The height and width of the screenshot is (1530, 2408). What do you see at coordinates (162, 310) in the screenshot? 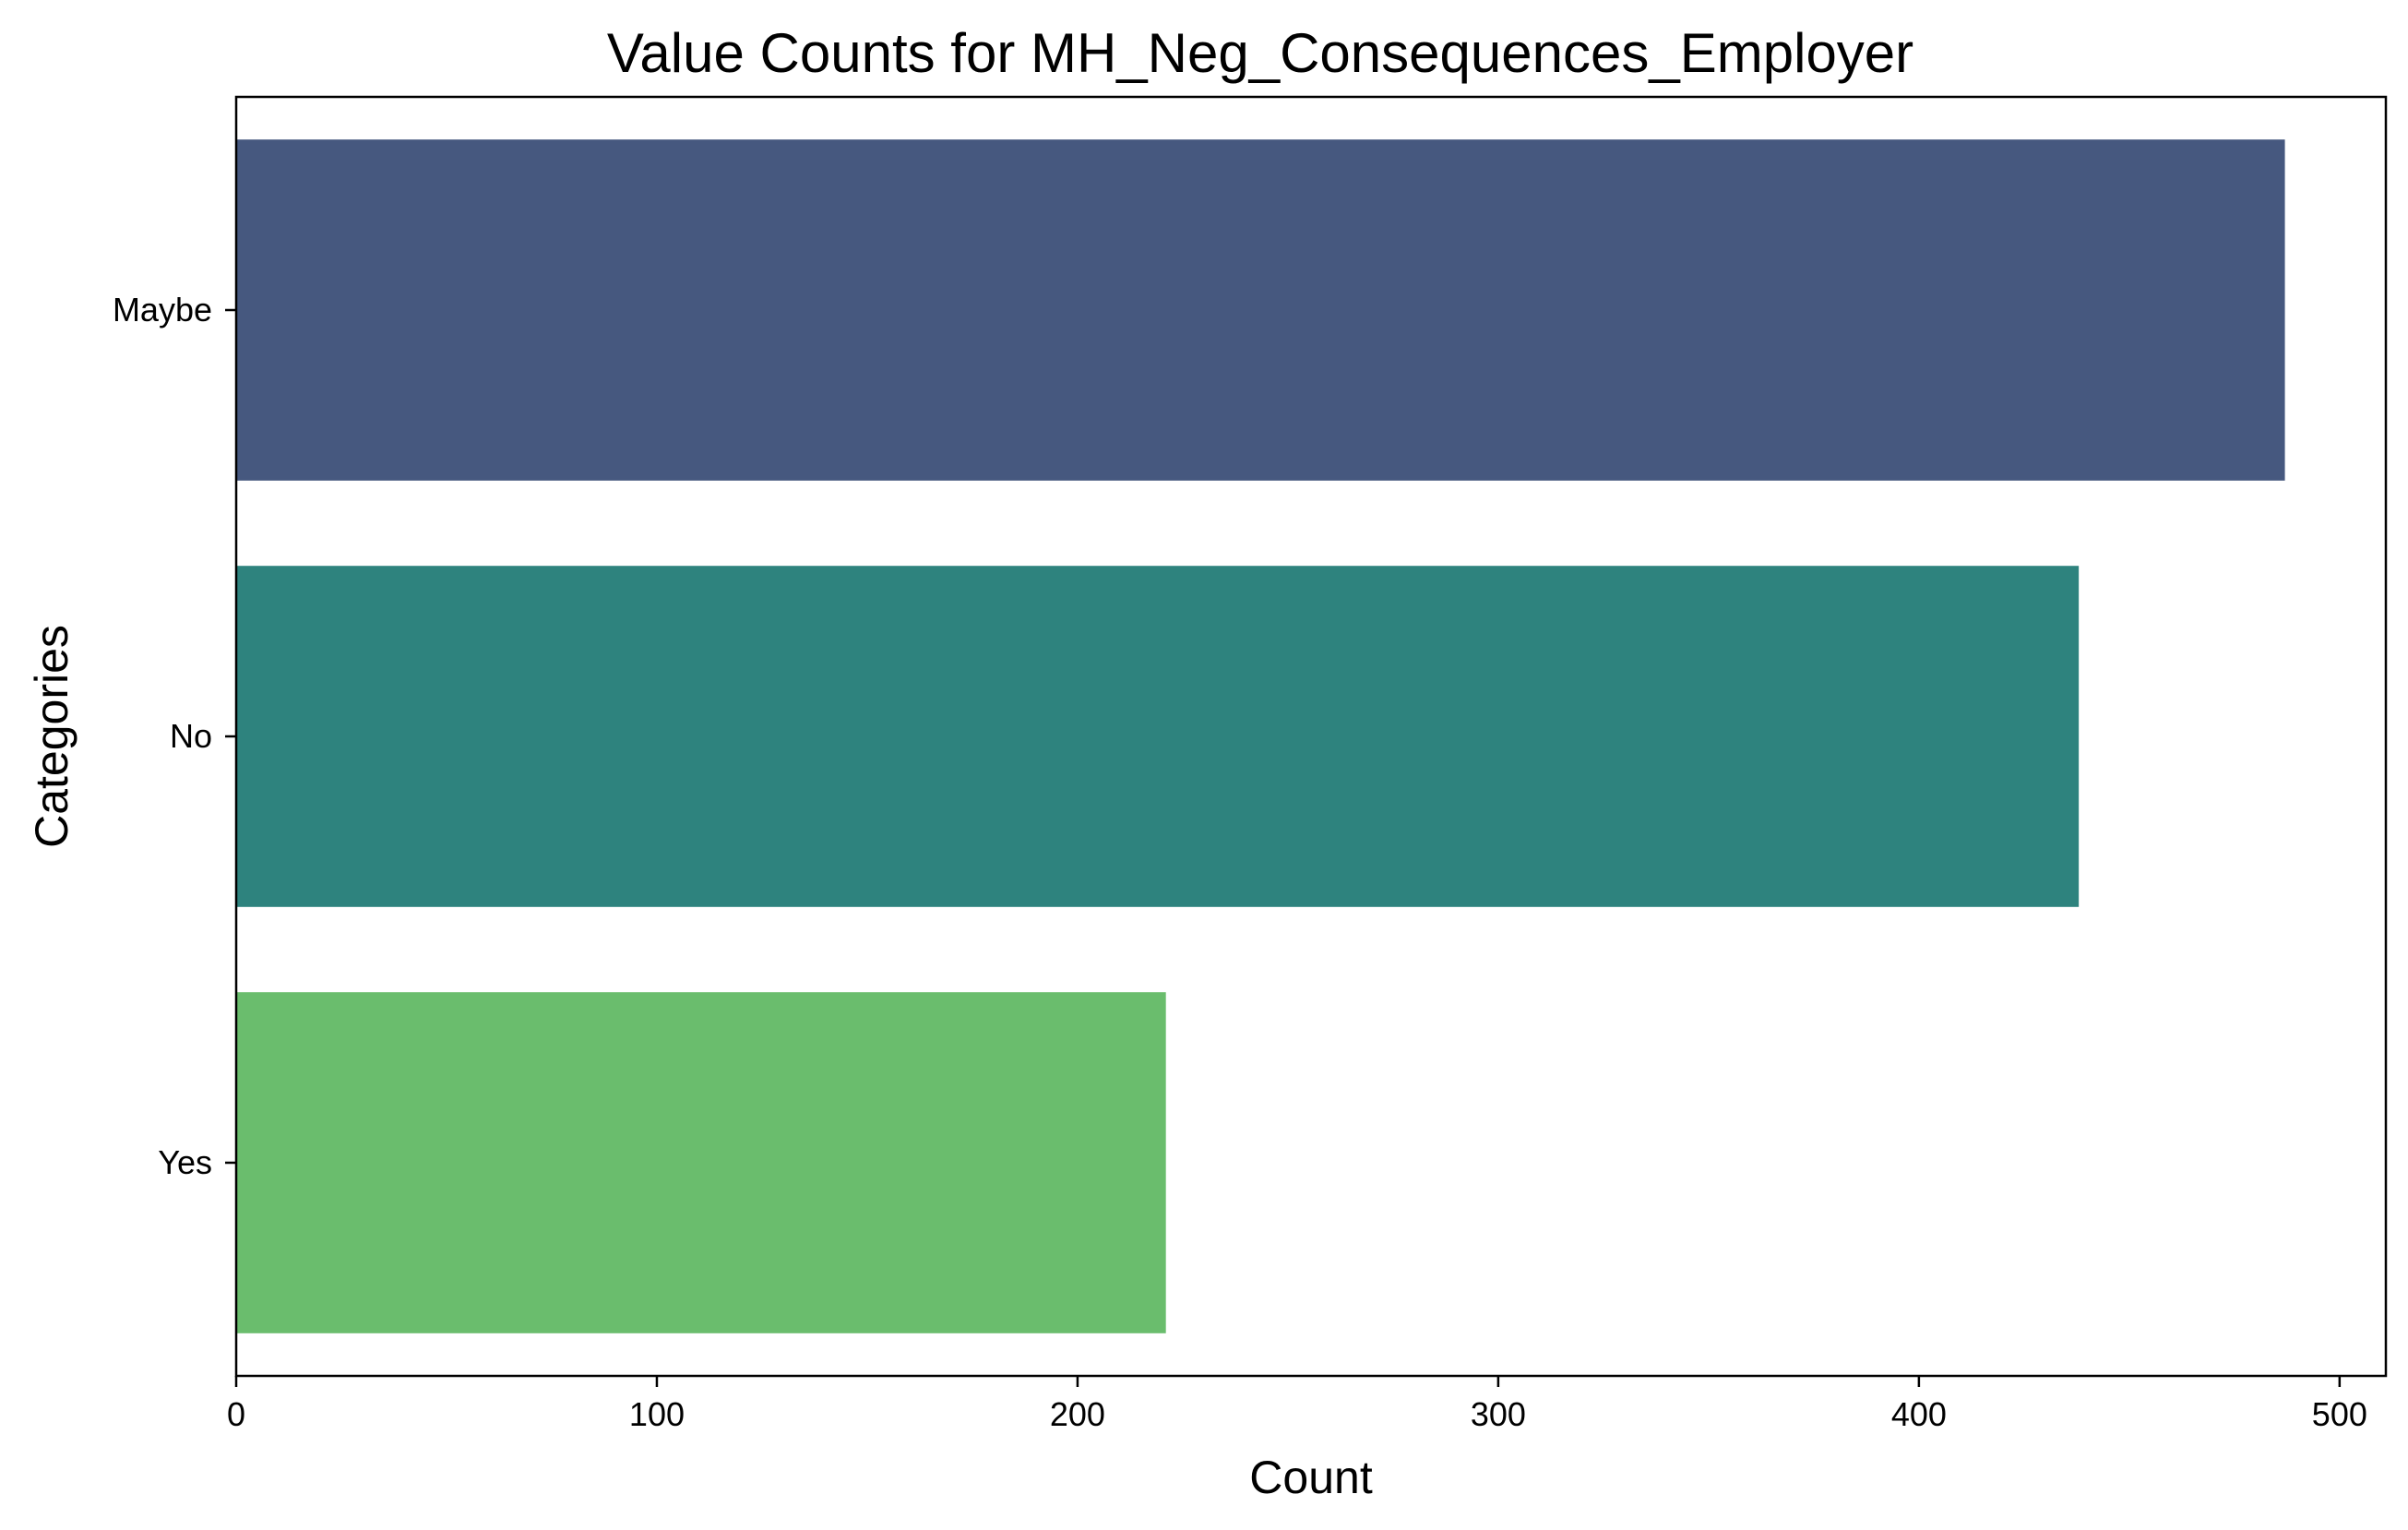
I see `y-tick-label: Maybe` at bounding box center [162, 310].